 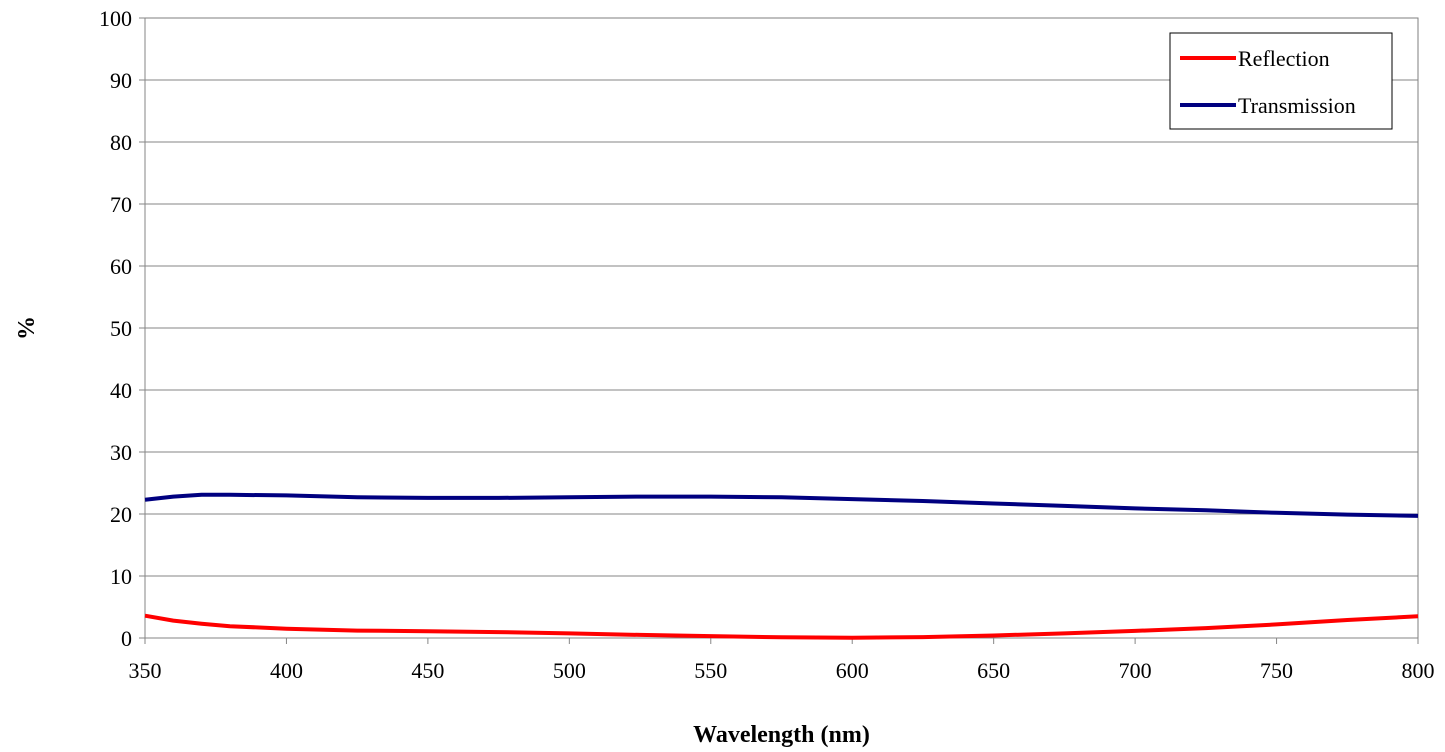 I want to click on y-axis-title: %, so click(x=27, y=328).